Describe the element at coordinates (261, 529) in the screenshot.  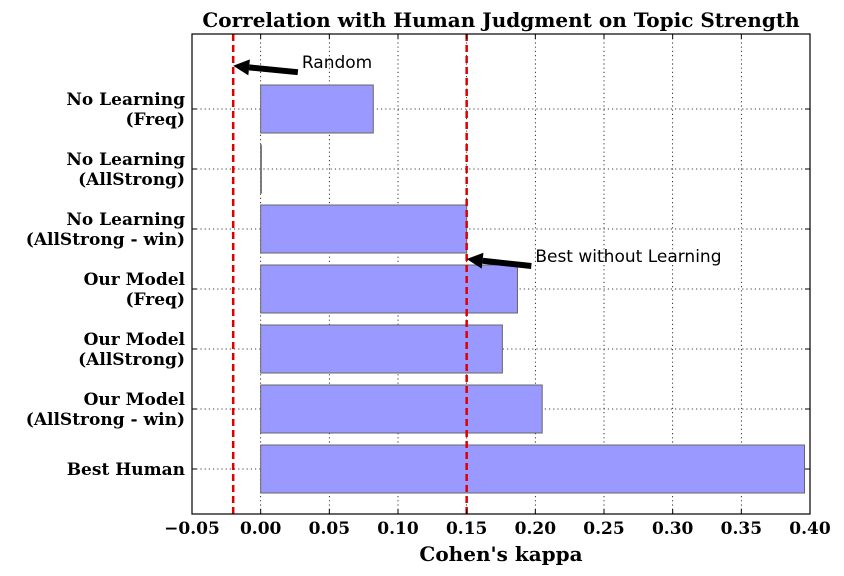
I see `x-tick-label: 0.00` at that location.